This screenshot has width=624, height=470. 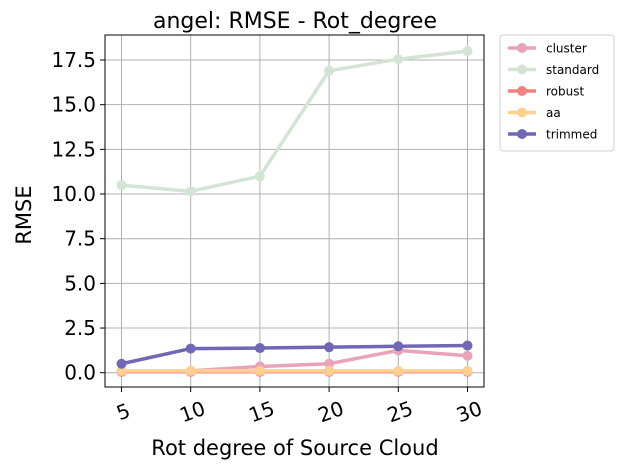 I want to click on y-tick-label: 7.5, so click(x=80, y=239).